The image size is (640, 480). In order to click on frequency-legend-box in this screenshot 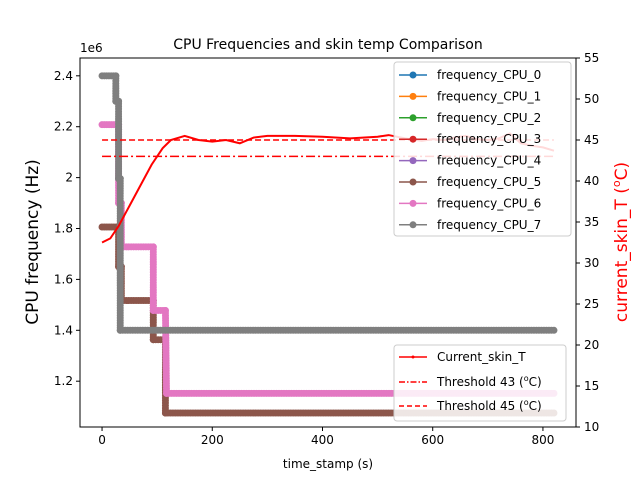, I will do `click(482, 149)`.